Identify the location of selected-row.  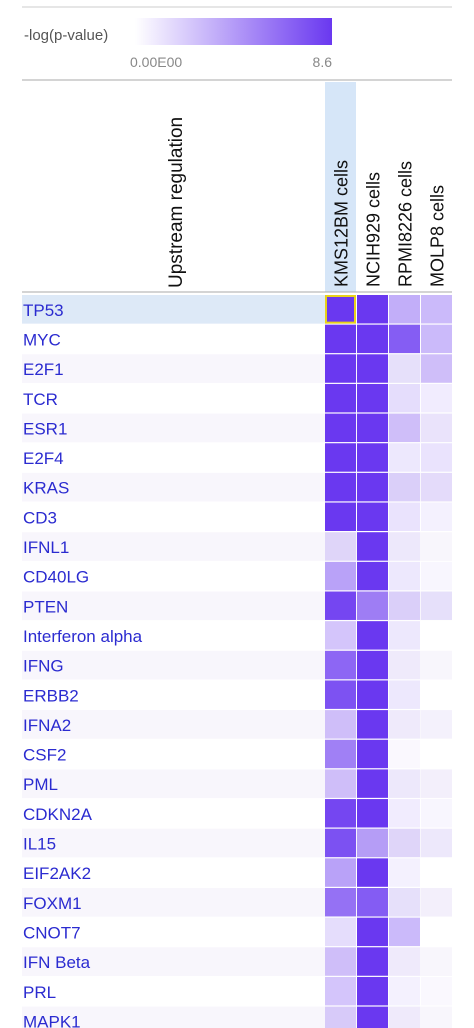
(173, 309).